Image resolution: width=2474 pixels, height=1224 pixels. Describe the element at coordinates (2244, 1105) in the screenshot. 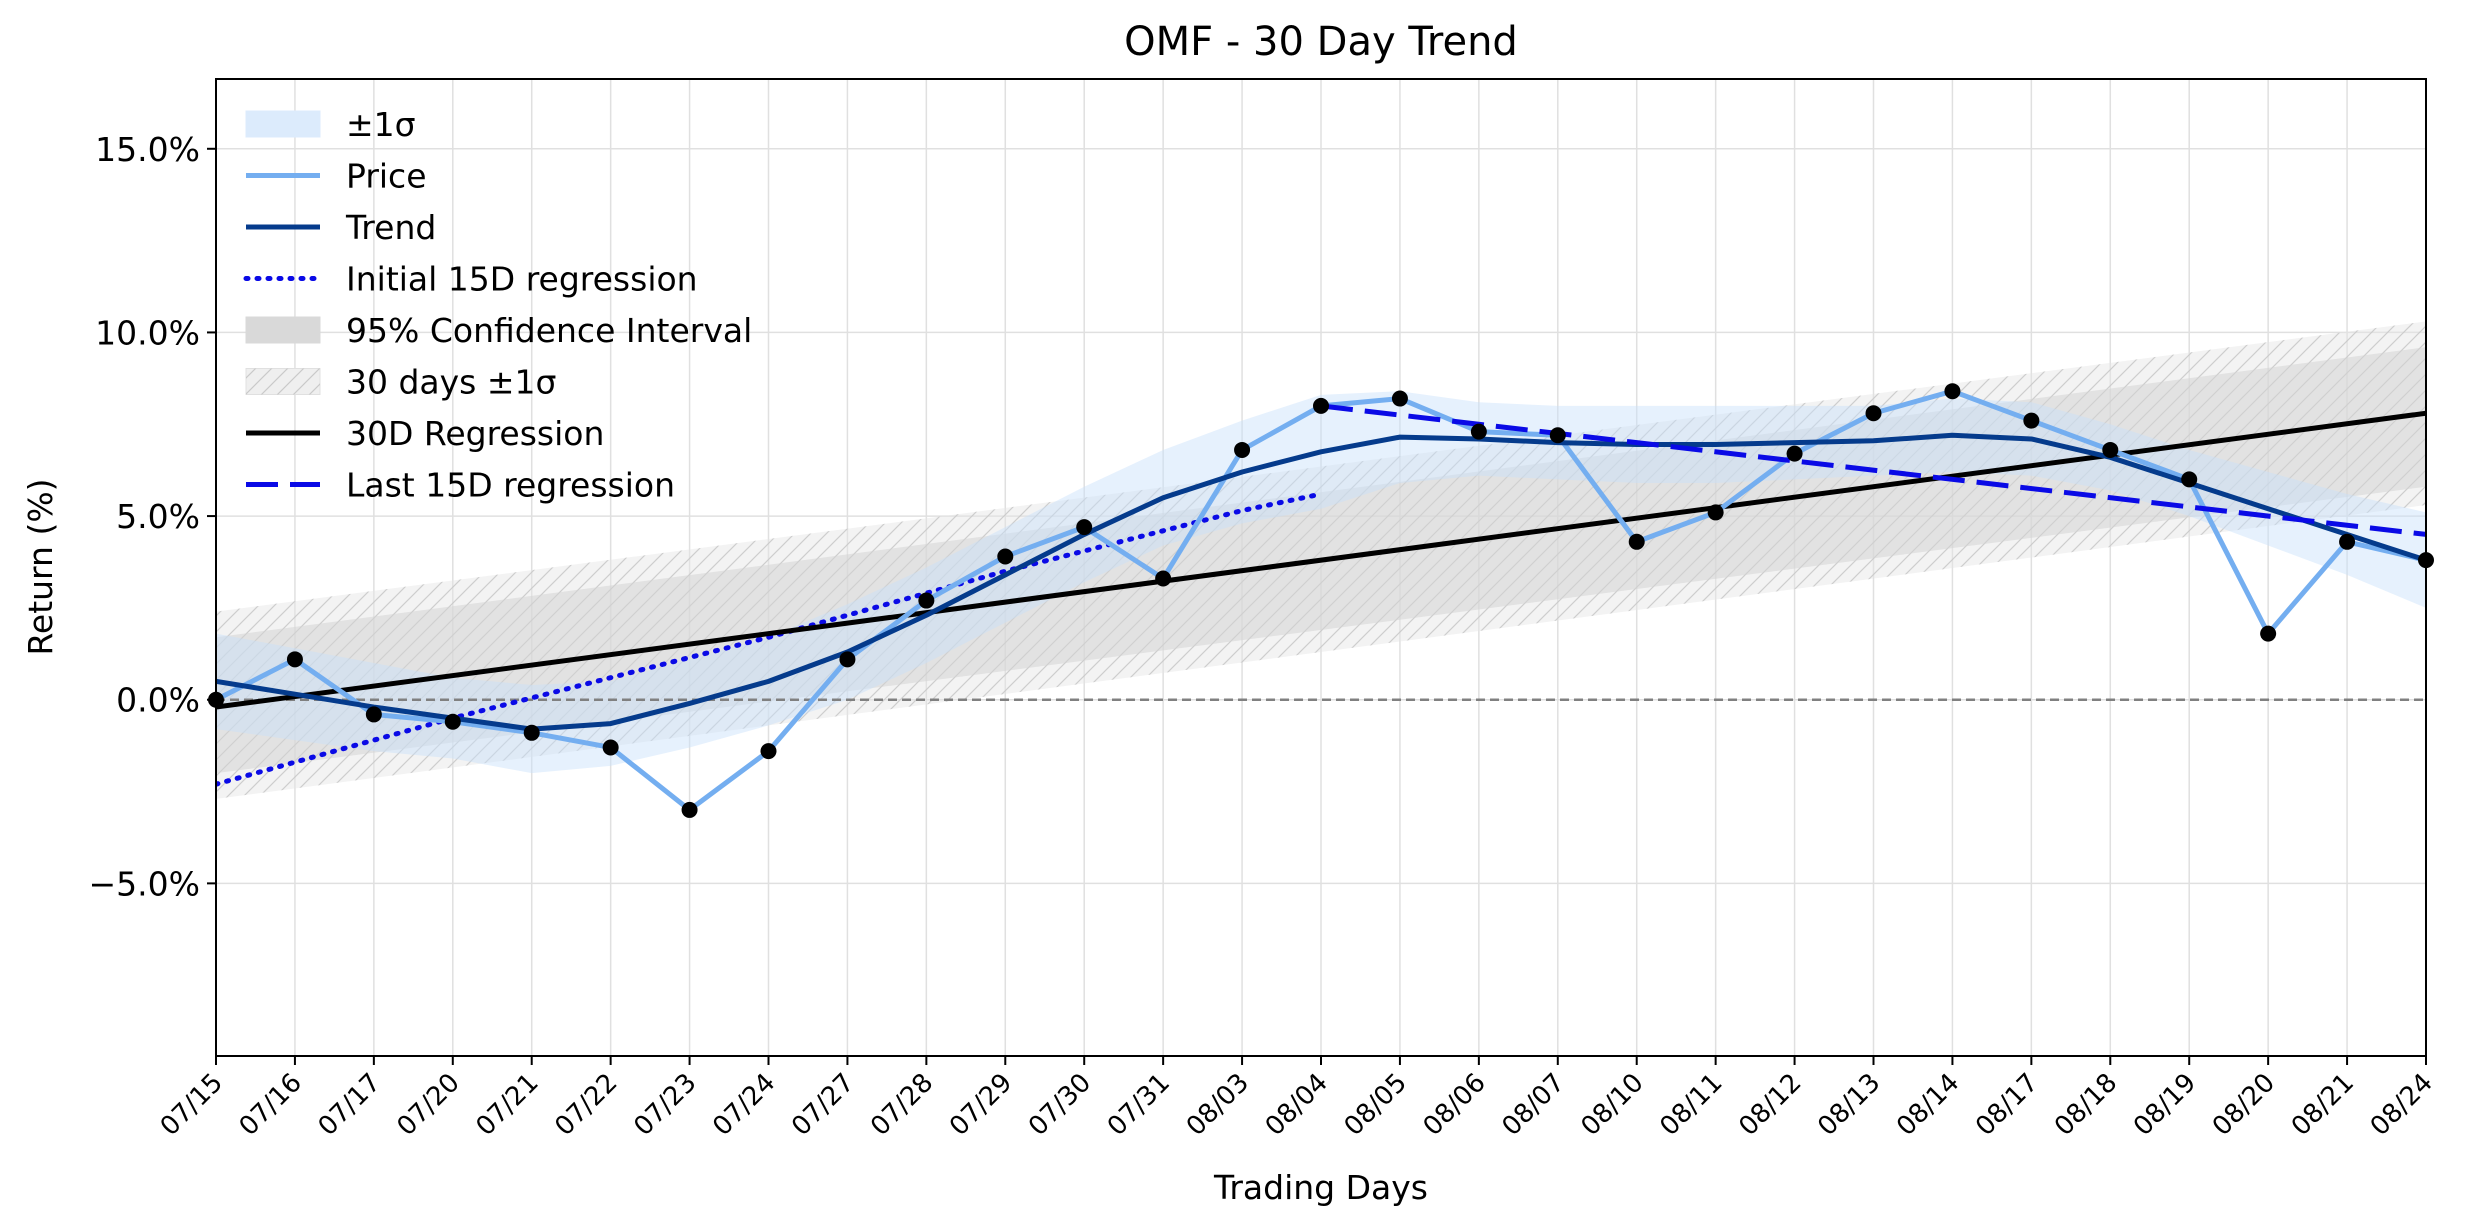

I see `x-tick-label: 08/20` at that location.